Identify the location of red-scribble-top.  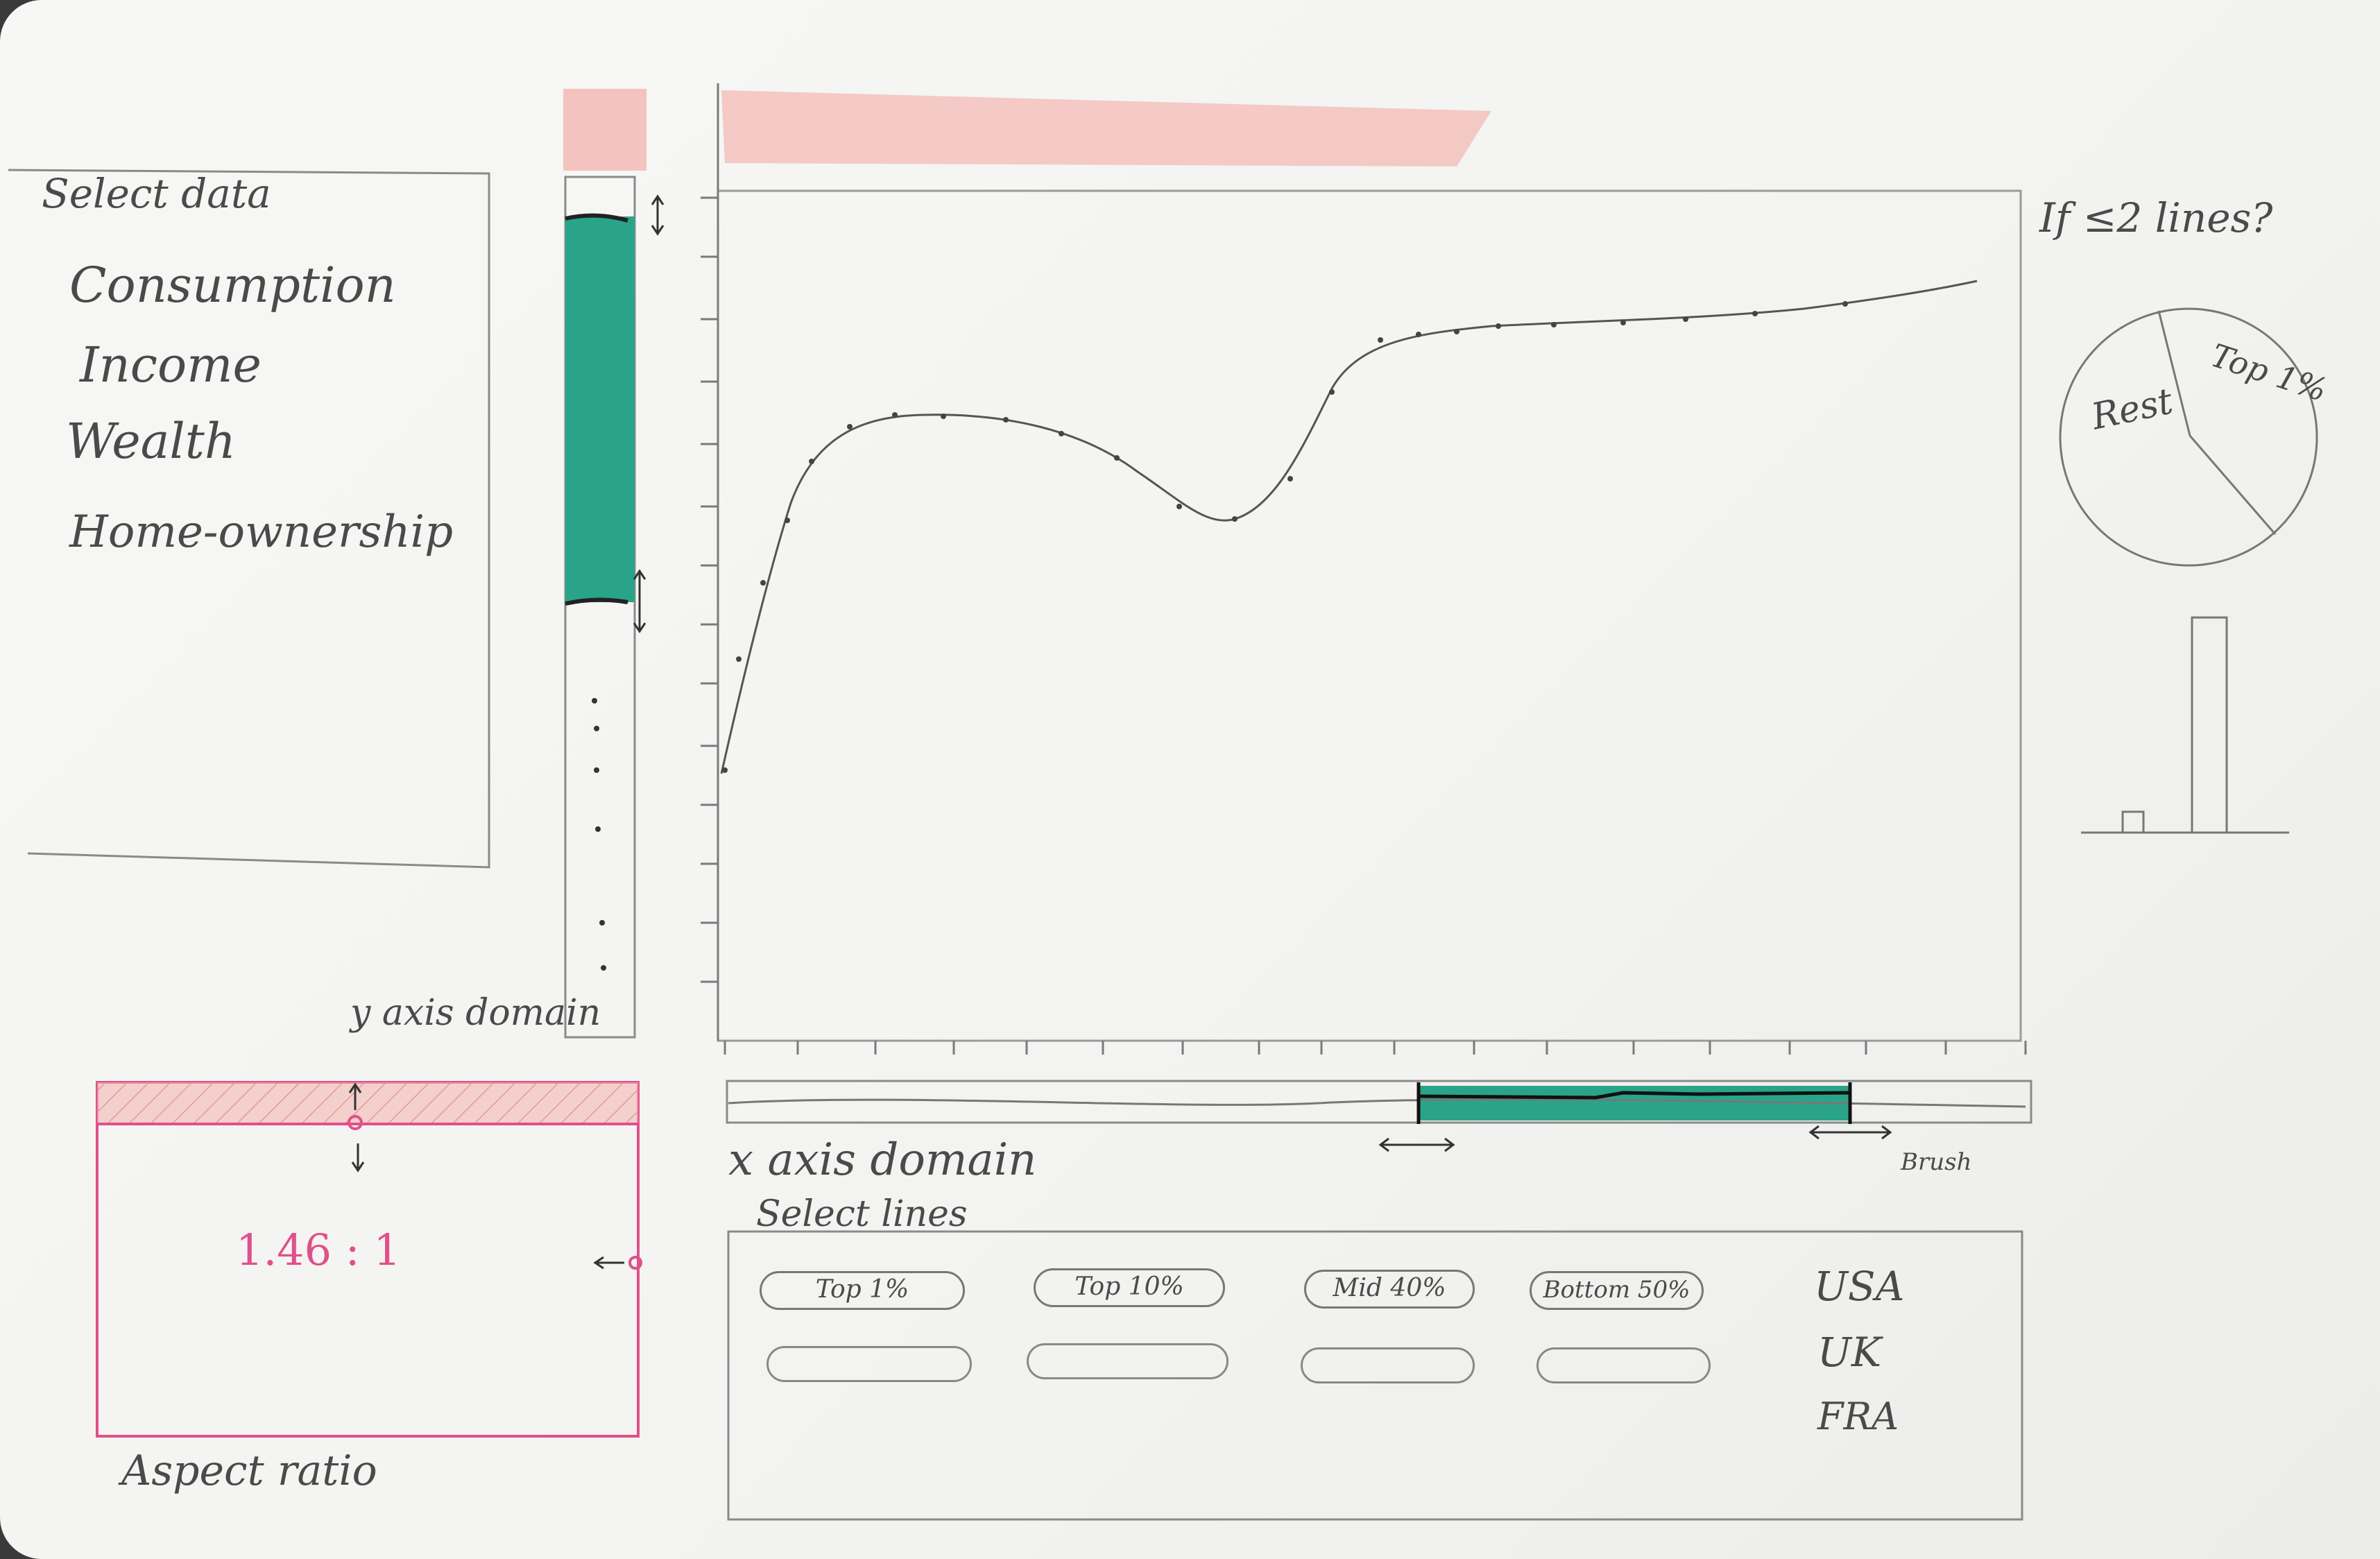
(1106, 128).